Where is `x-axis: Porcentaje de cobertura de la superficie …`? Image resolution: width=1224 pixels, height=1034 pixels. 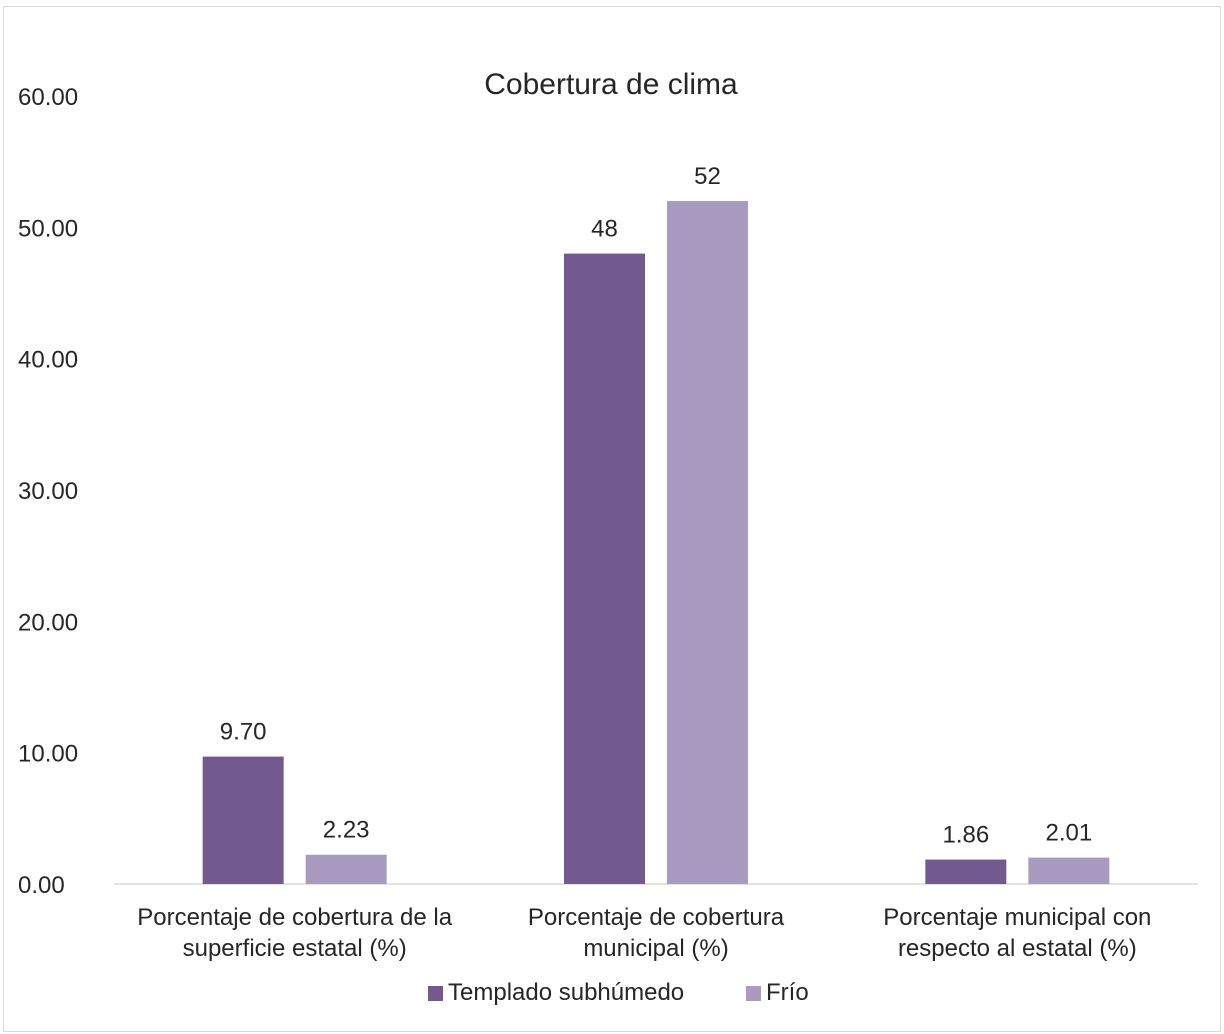
x-axis: Porcentaje de cobertura de la superficie … is located at coordinates (644, 933).